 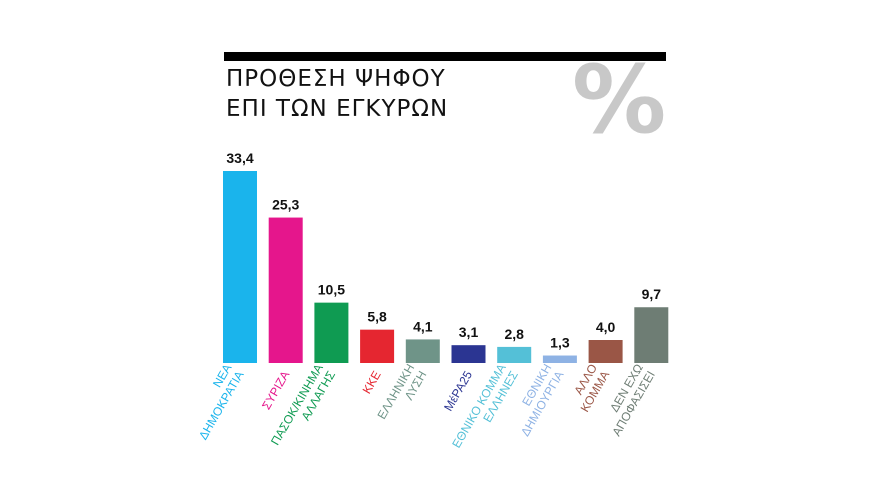 What do you see at coordinates (337, 109) in the screenshot?
I see `chart-title-line-2: ΕΠΙ ΤΩΝ ΕΓΚΥΡΩΝ` at bounding box center [337, 109].